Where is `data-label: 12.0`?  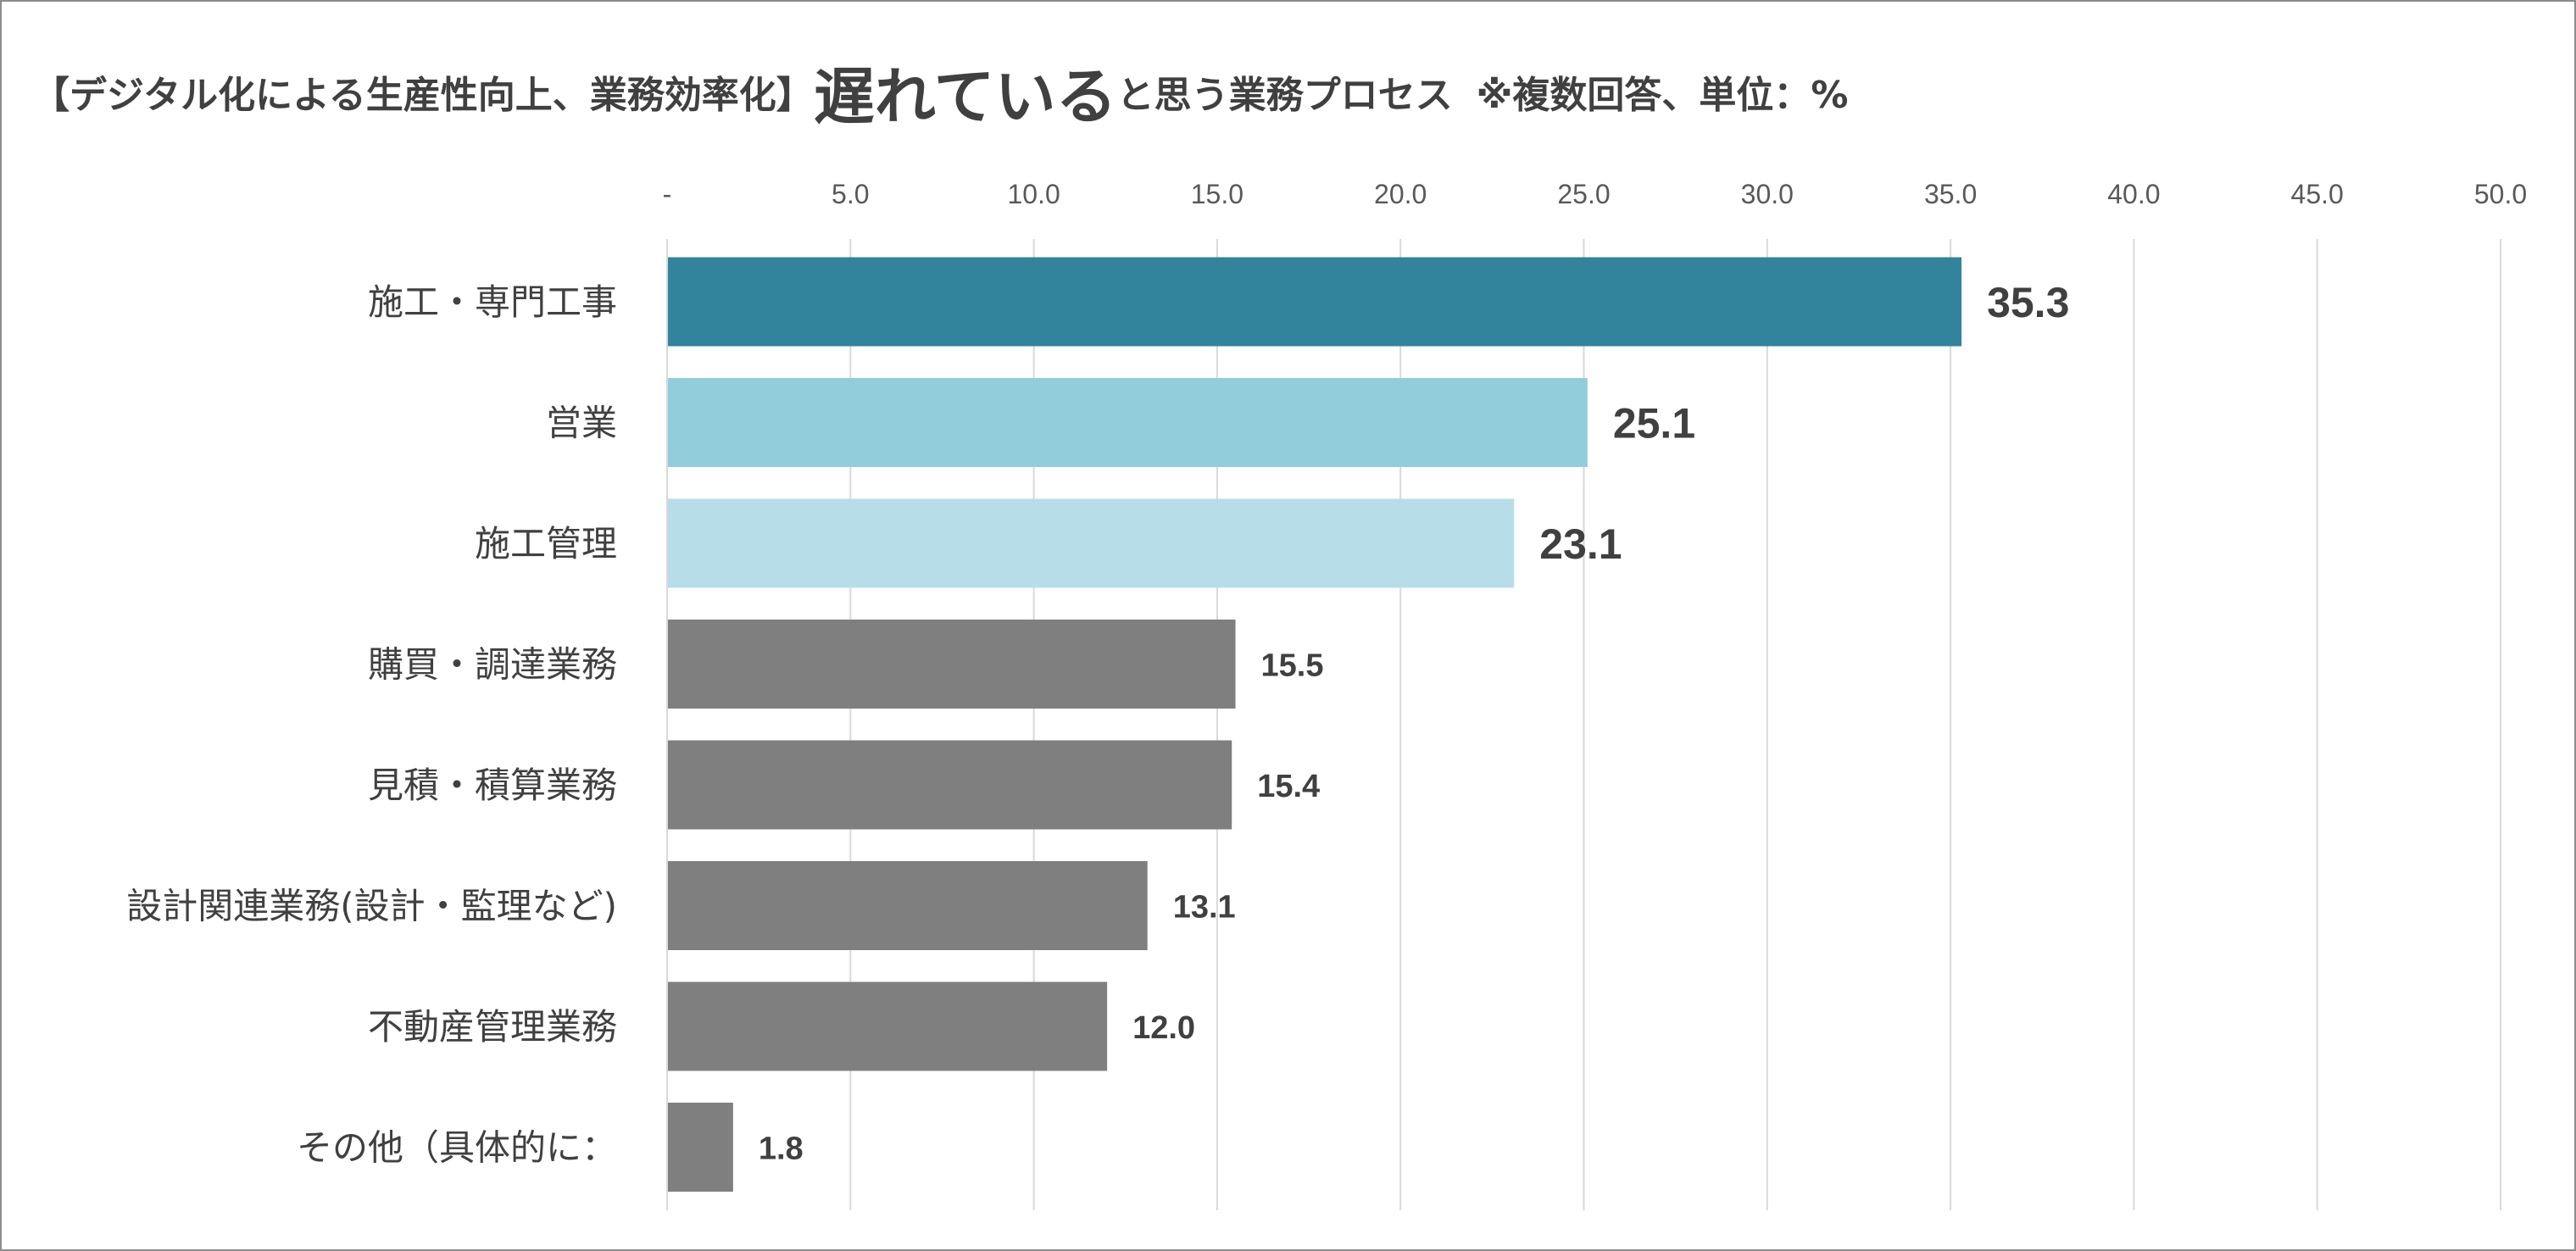
data-label: 12.0 is located at coordinates (1163, 1028).